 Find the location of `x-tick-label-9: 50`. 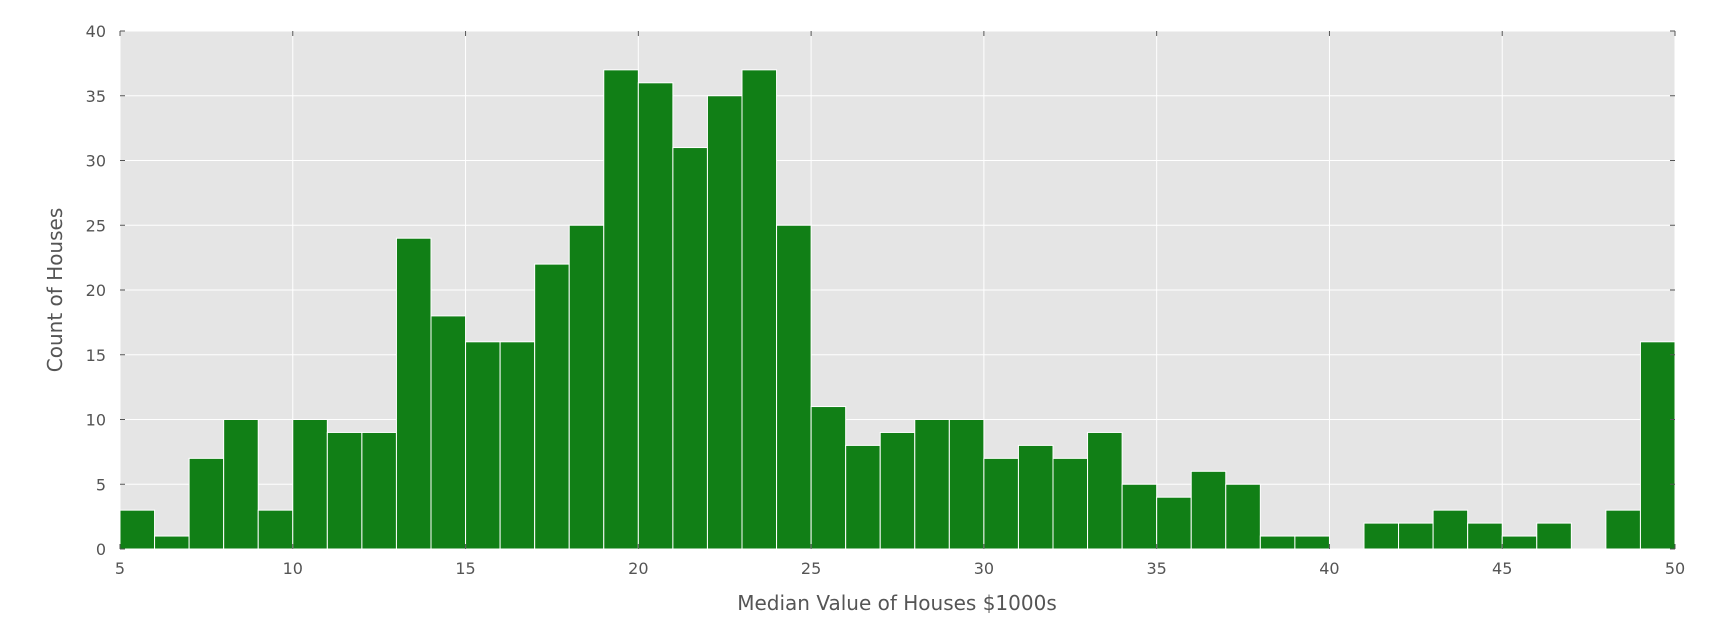

x-tick-label-9: 50 is located at coordinates (1675, 568).